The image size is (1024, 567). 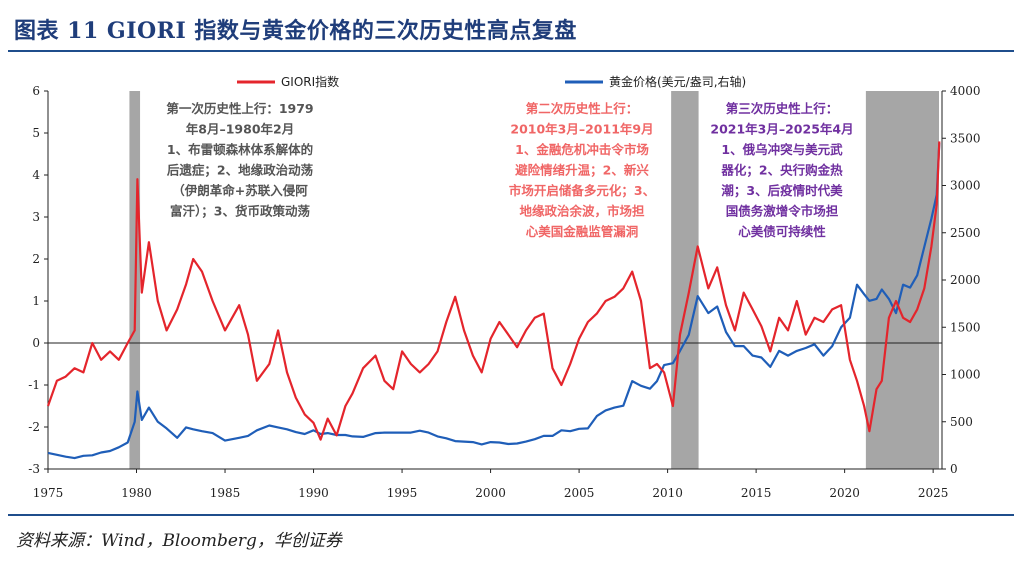 I want to click on y-left-tick-label-4: 2, so click(x=36, y=259).